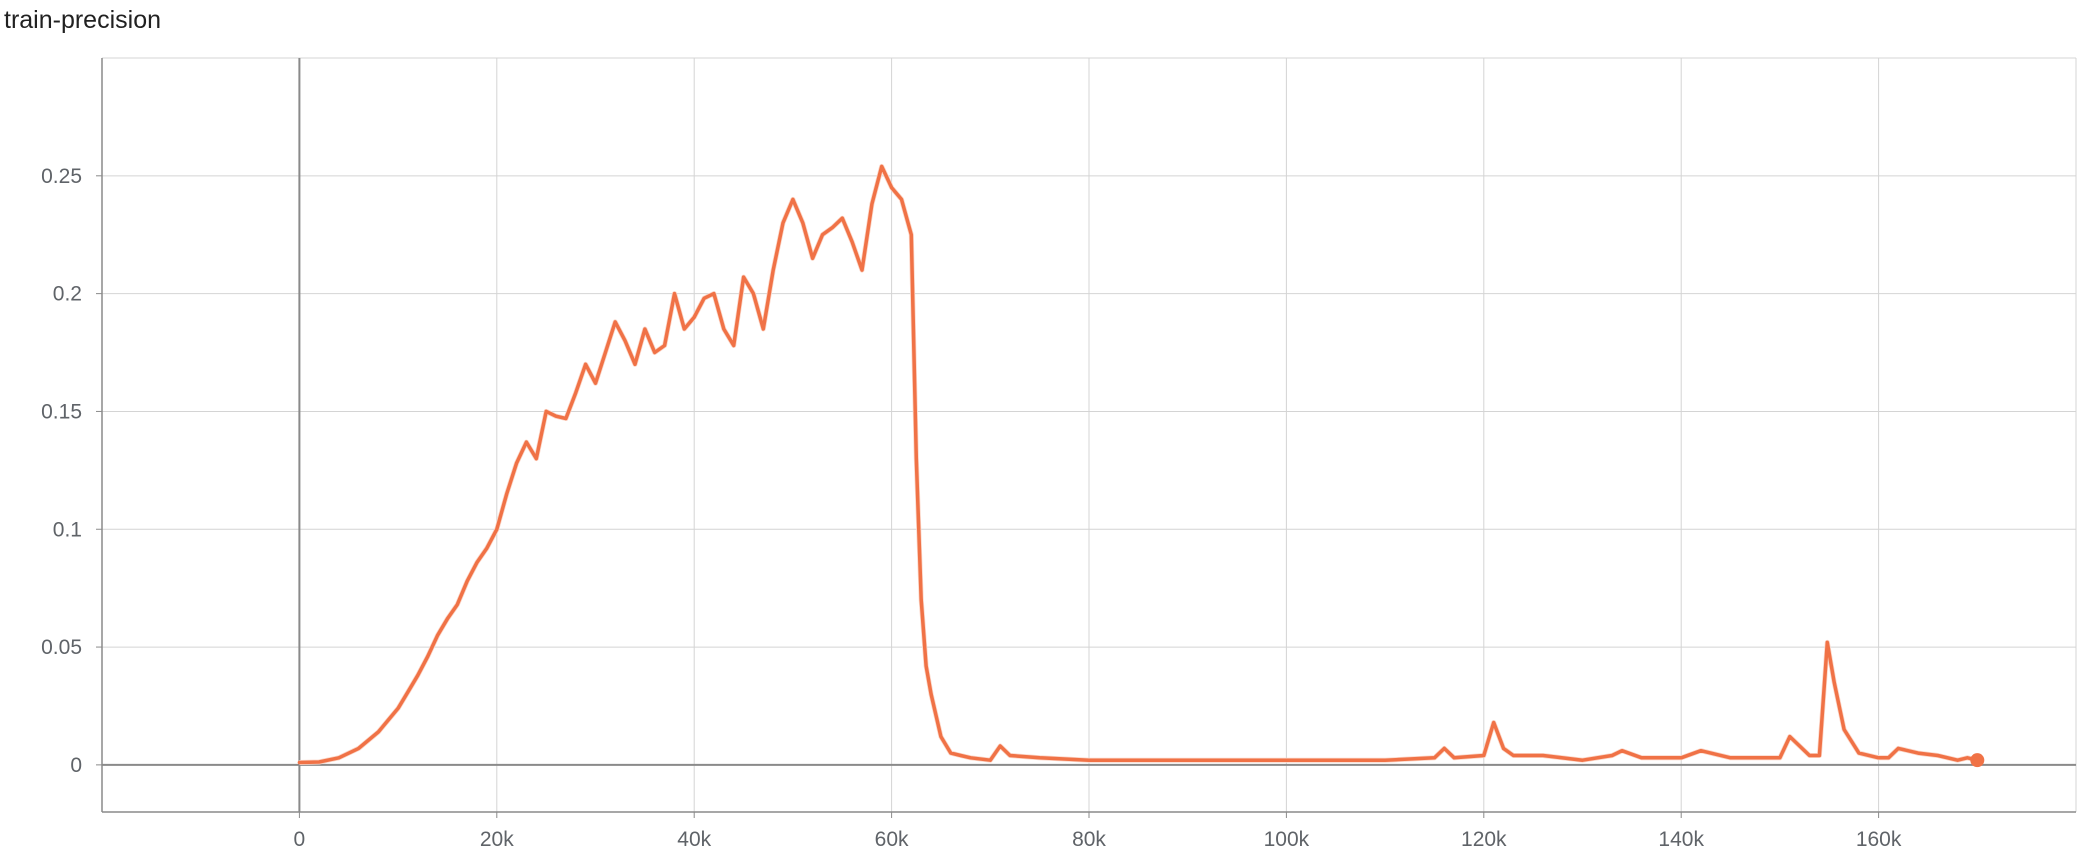 This screenshot has width=2086, height=857. Describe the element at coordinates (61, 176) in the screenshot. I see `y-tick-label: 0.25` at that location.